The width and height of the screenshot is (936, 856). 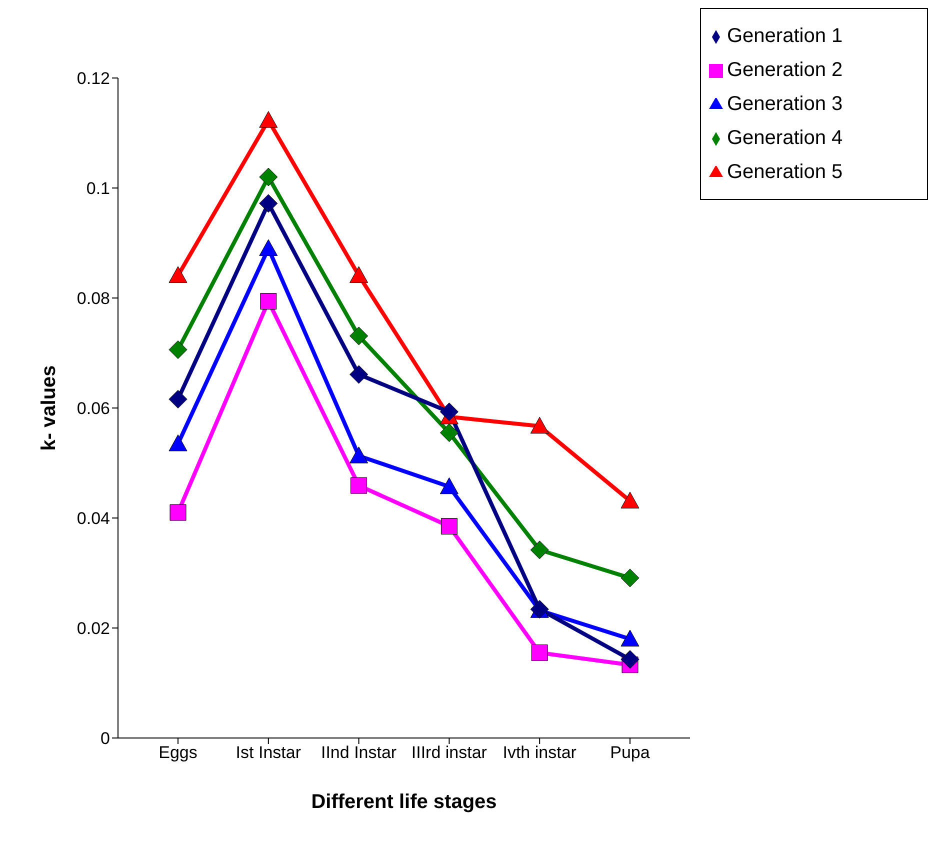 I want to click on x-tick-label: IIIrd instar, so click(x=449, y=752).